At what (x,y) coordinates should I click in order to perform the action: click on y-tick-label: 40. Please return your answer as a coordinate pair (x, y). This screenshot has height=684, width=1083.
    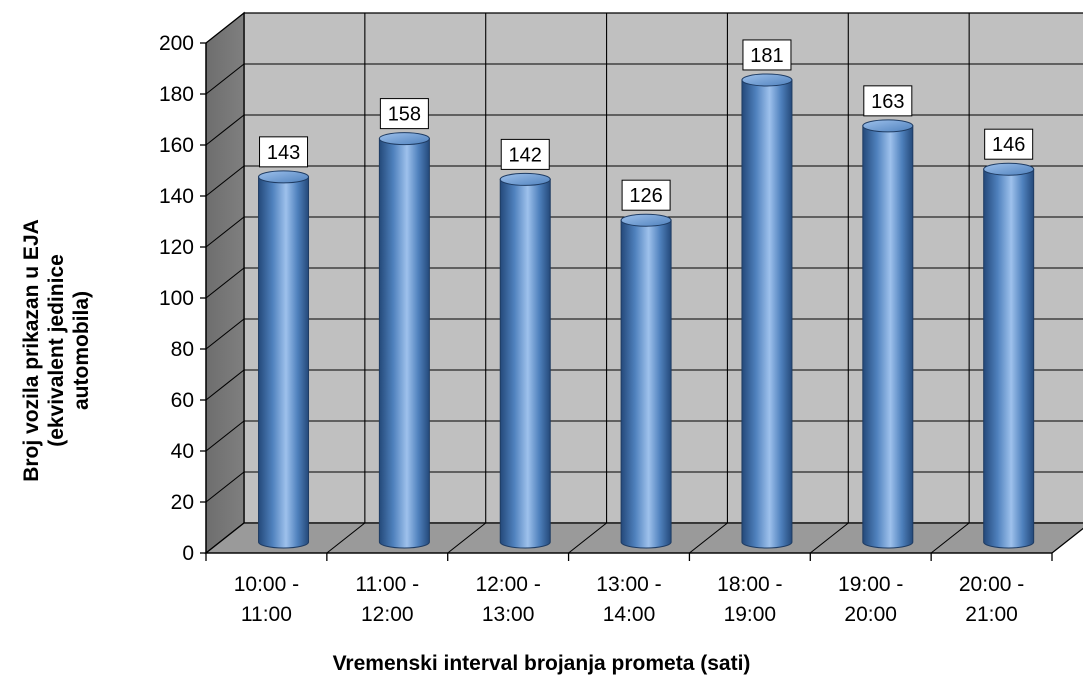
    Looking at the image, I should click on (182, 451).